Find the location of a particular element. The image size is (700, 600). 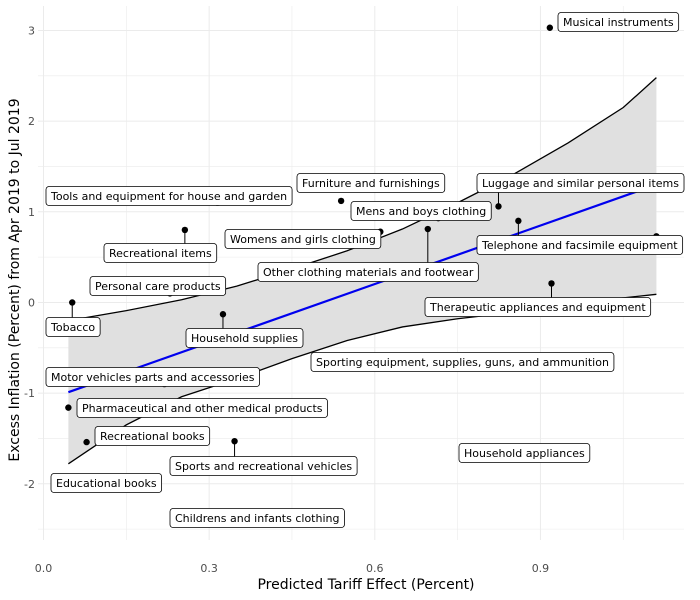

point-label: Motor vehicles parts and accessories is located at coordinates (152, 377).